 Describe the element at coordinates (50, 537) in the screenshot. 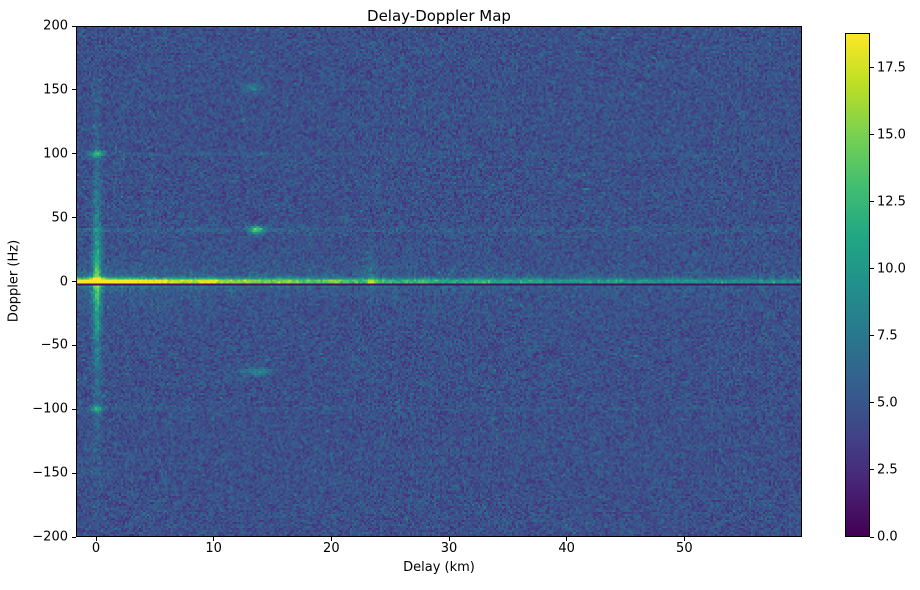

I see `y-axis-tick-label: −200` at that location.